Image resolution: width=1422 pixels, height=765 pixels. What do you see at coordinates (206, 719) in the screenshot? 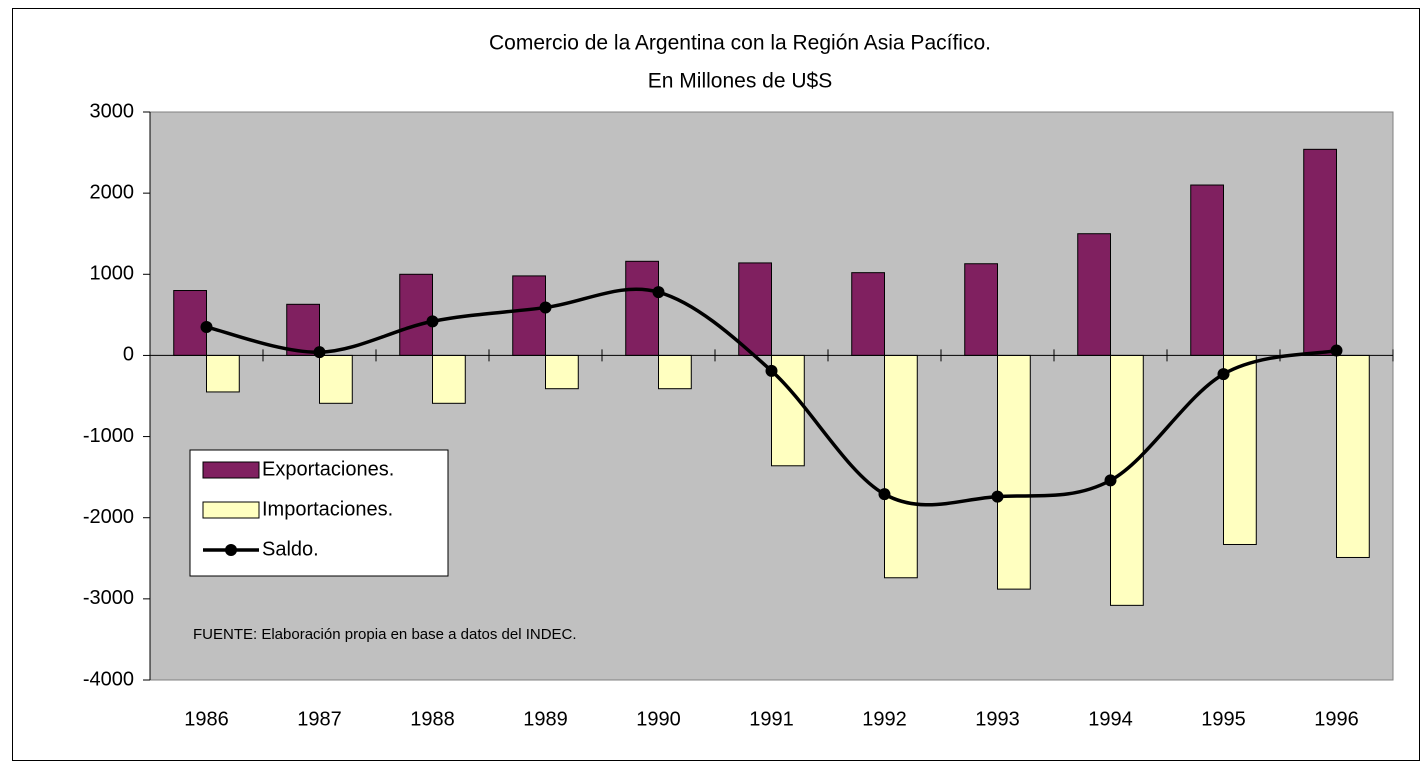
I see `x-tick-label: 1986` at bounding box center [206, 719].